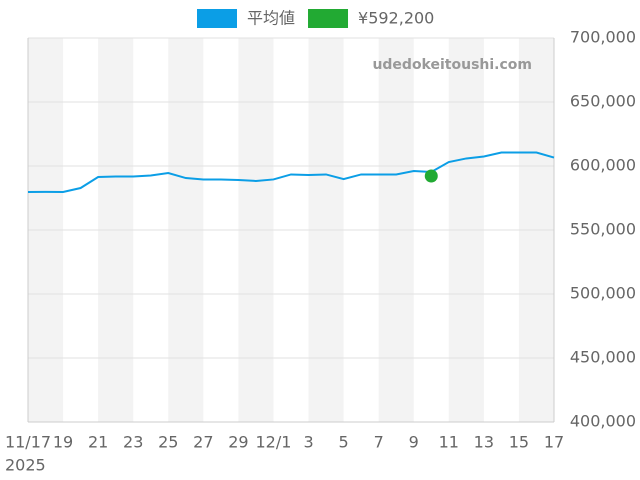 This screenshot has height=480, width=640. Describe the element at coordinates (63, 442) in the screenshot. I see `x-tick-label: 19` at that location.